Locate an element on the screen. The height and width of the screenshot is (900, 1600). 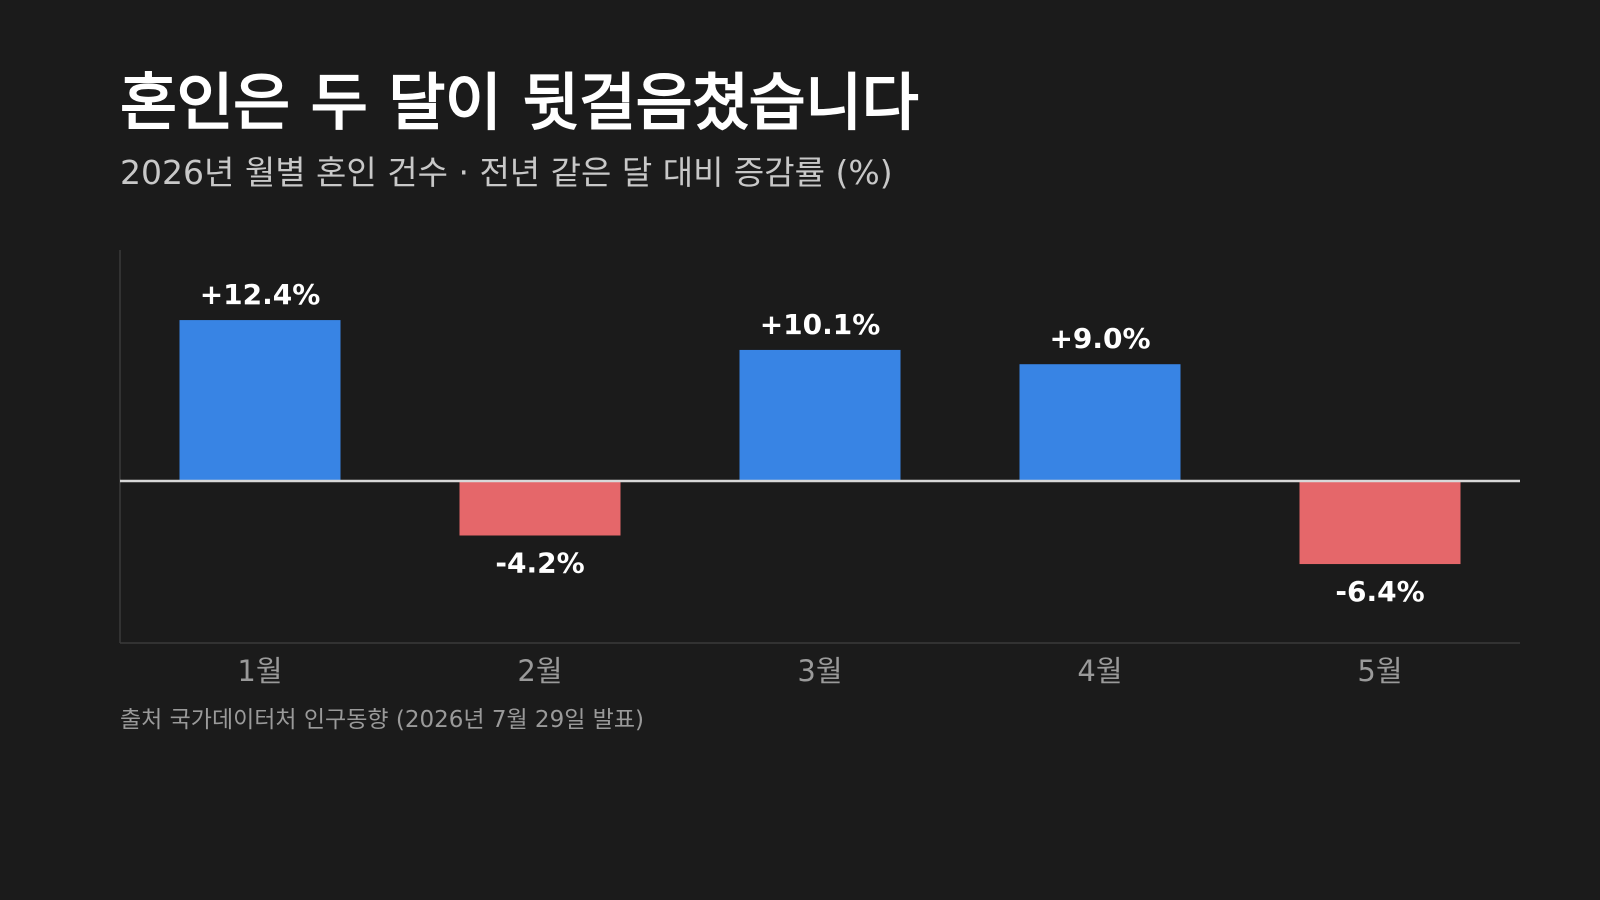
page-title: 혼인은 두 달이 뒷걸음쳤습니다 is located at coordinates (519, 102).